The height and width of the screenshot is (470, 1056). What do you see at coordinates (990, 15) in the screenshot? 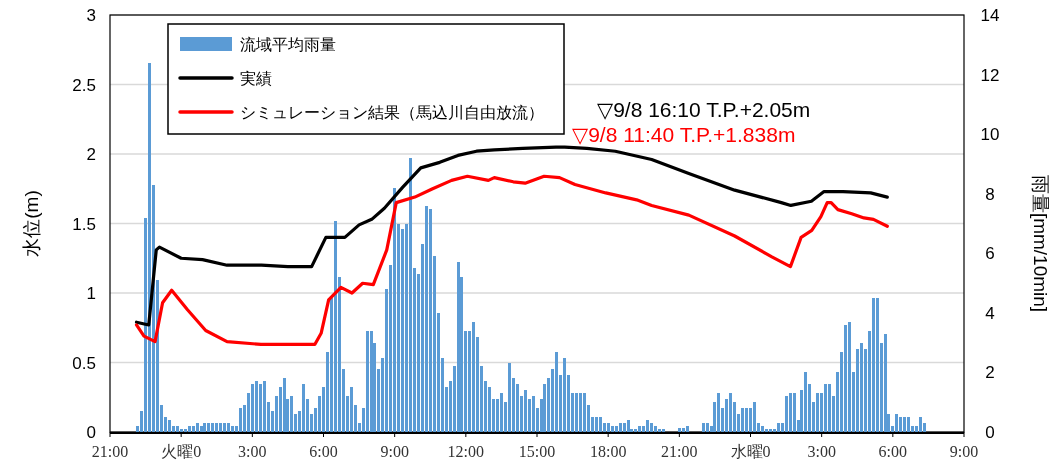
I see `y2-tick-label: 14` at bounding box center [990, 15].